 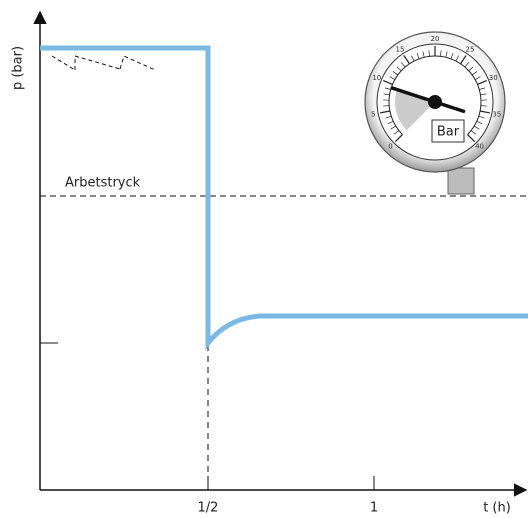 I want to click on annotation: Arbetstryck, so click(x=103, y=183).